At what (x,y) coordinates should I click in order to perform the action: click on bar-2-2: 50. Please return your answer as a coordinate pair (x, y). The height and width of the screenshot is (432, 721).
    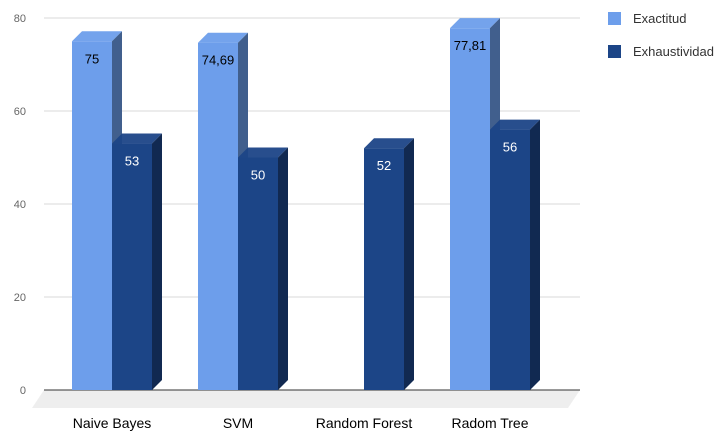
    Looking at the image, I should click on (263, 268).